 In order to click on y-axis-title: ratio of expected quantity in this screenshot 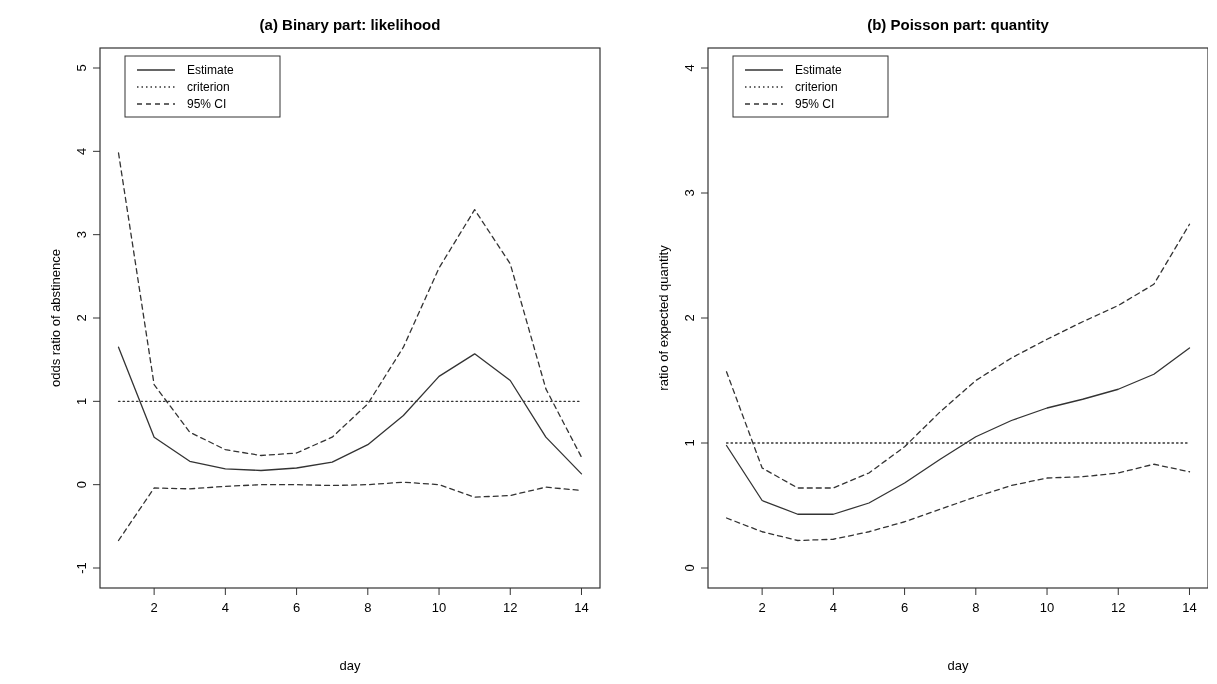, I will do `click(663, 317)`.